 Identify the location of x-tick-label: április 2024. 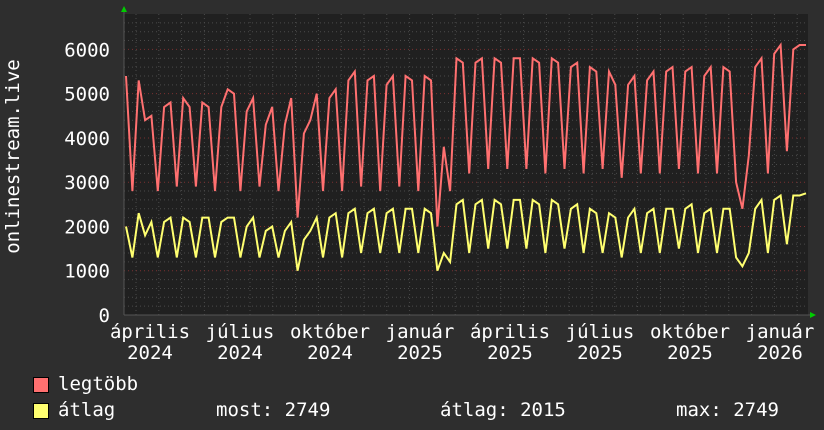
(150, 342).